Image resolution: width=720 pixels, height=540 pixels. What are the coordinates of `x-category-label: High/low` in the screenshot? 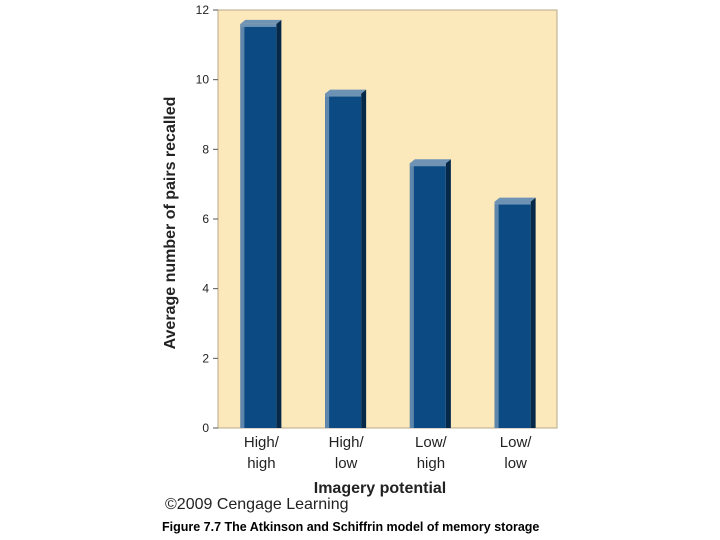 It's located at (347, 453).